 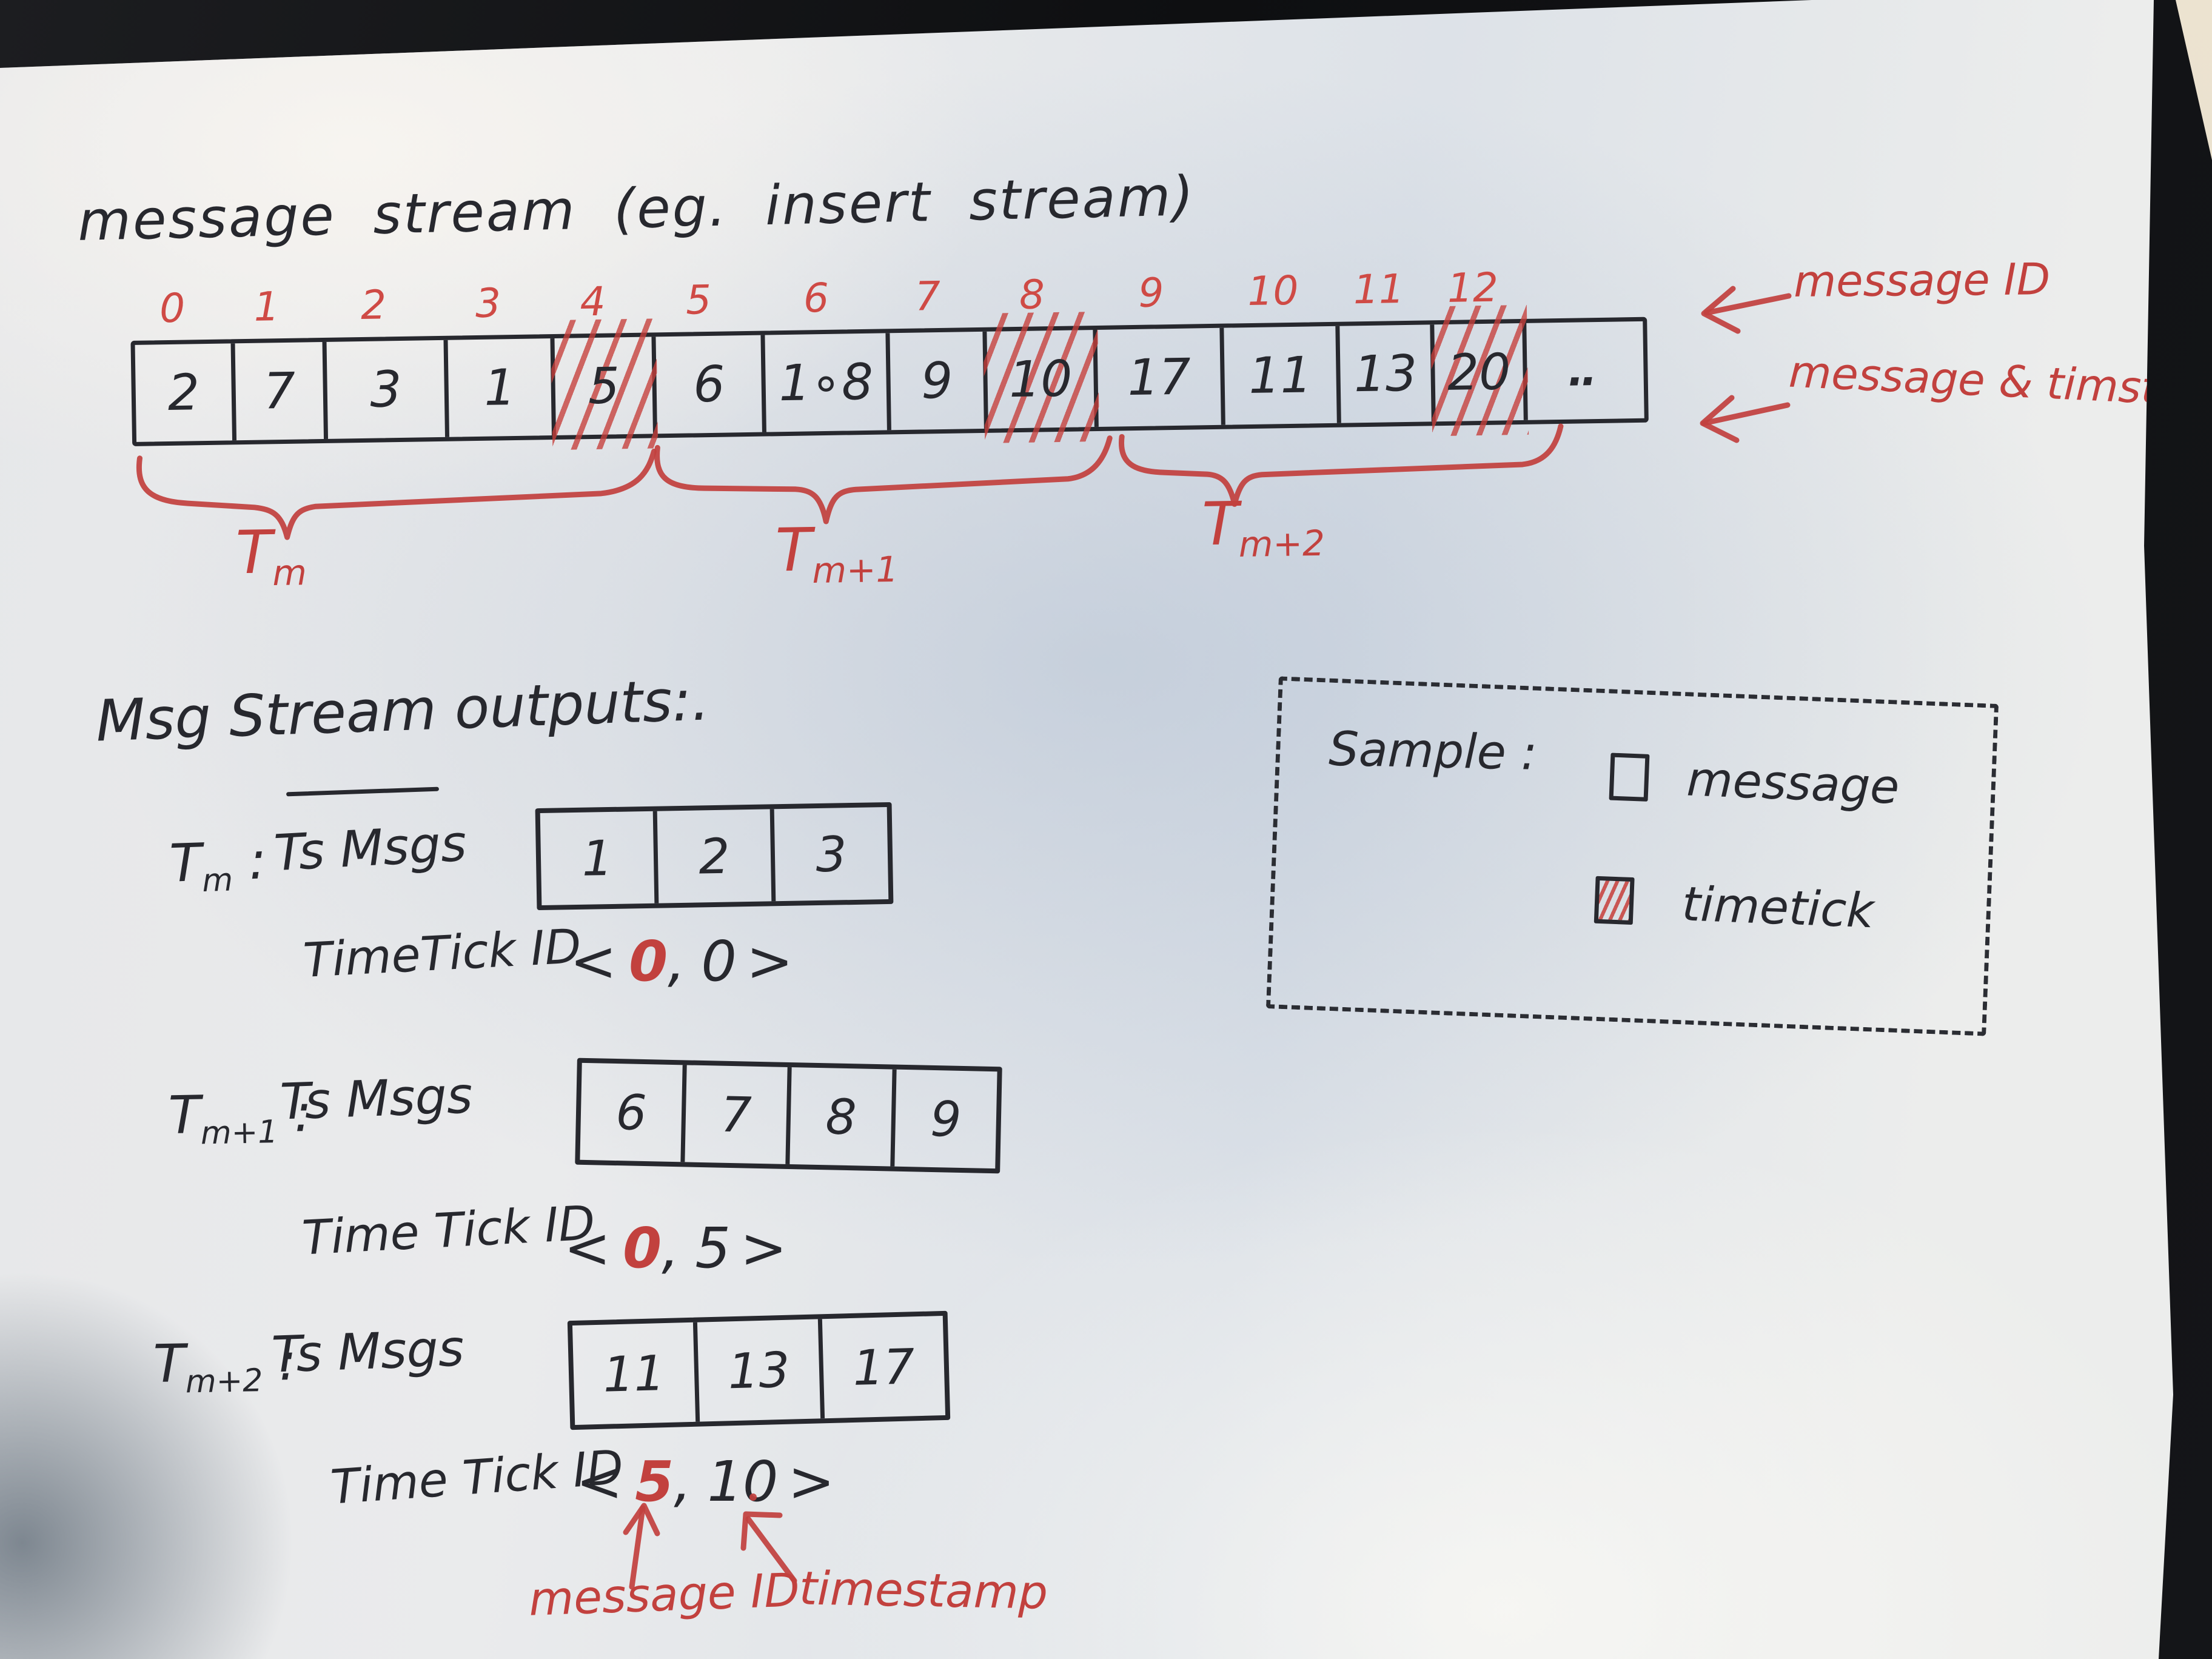 What do you see at coordinates (1632, 856) in the screenshot?
I see `legend-box: Sample : message timetick` at bounding box center [1632, 856].